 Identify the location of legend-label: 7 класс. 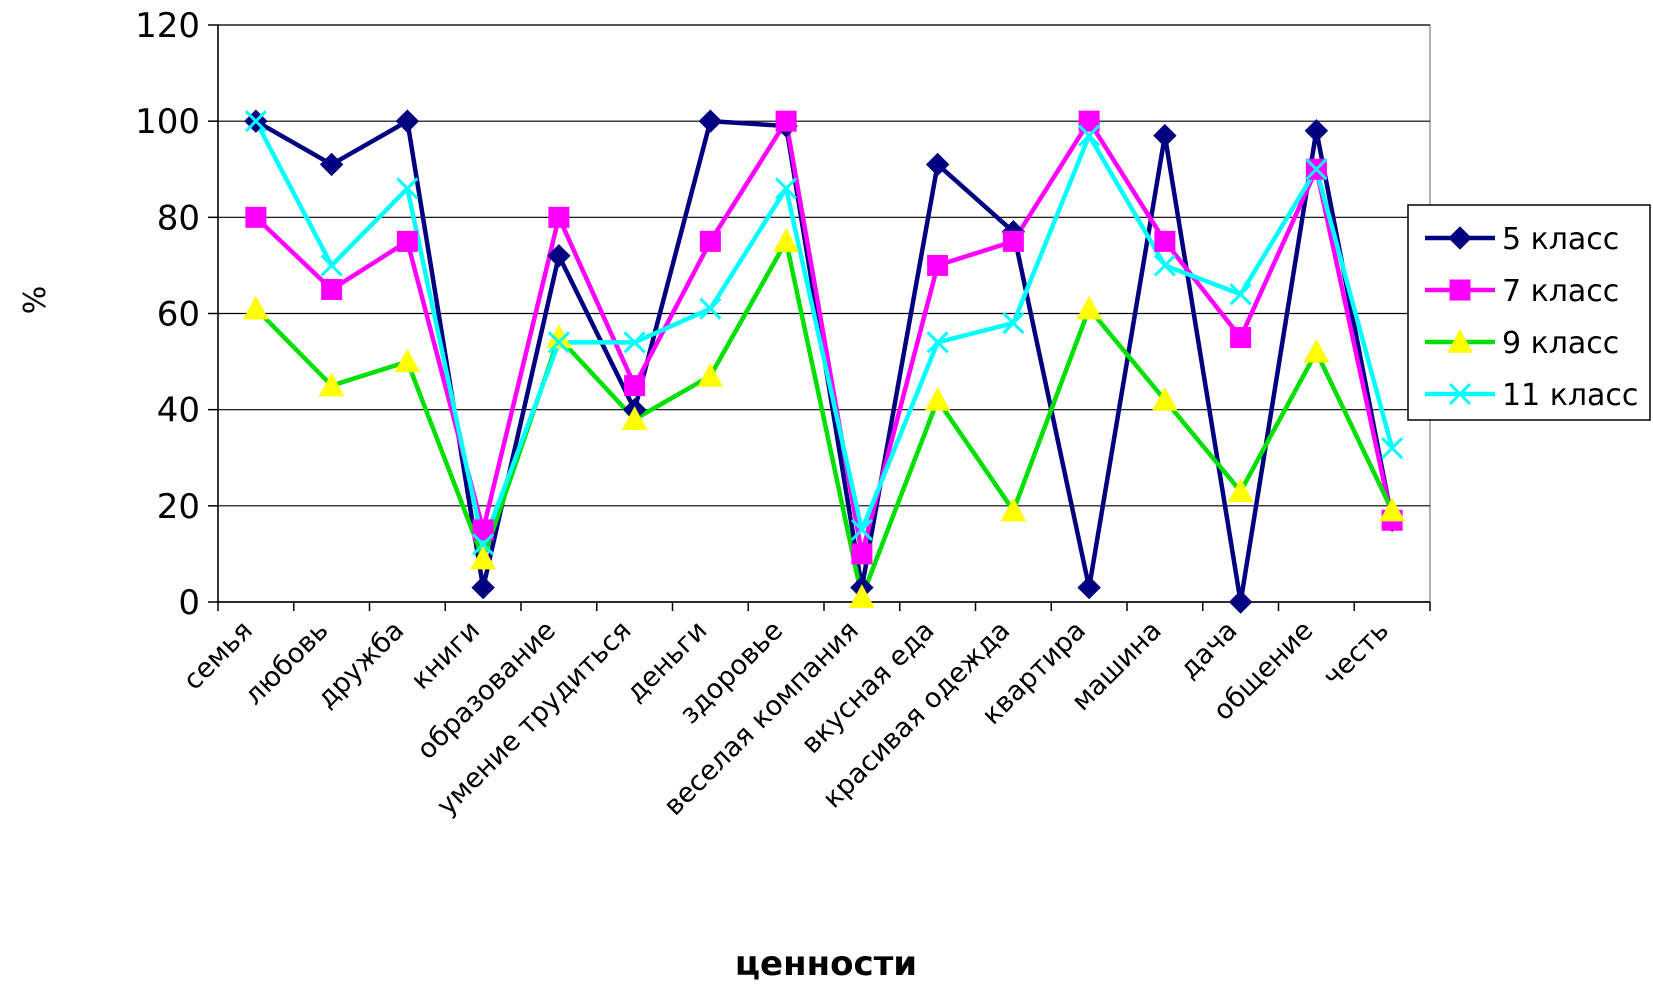
(1560, 291).